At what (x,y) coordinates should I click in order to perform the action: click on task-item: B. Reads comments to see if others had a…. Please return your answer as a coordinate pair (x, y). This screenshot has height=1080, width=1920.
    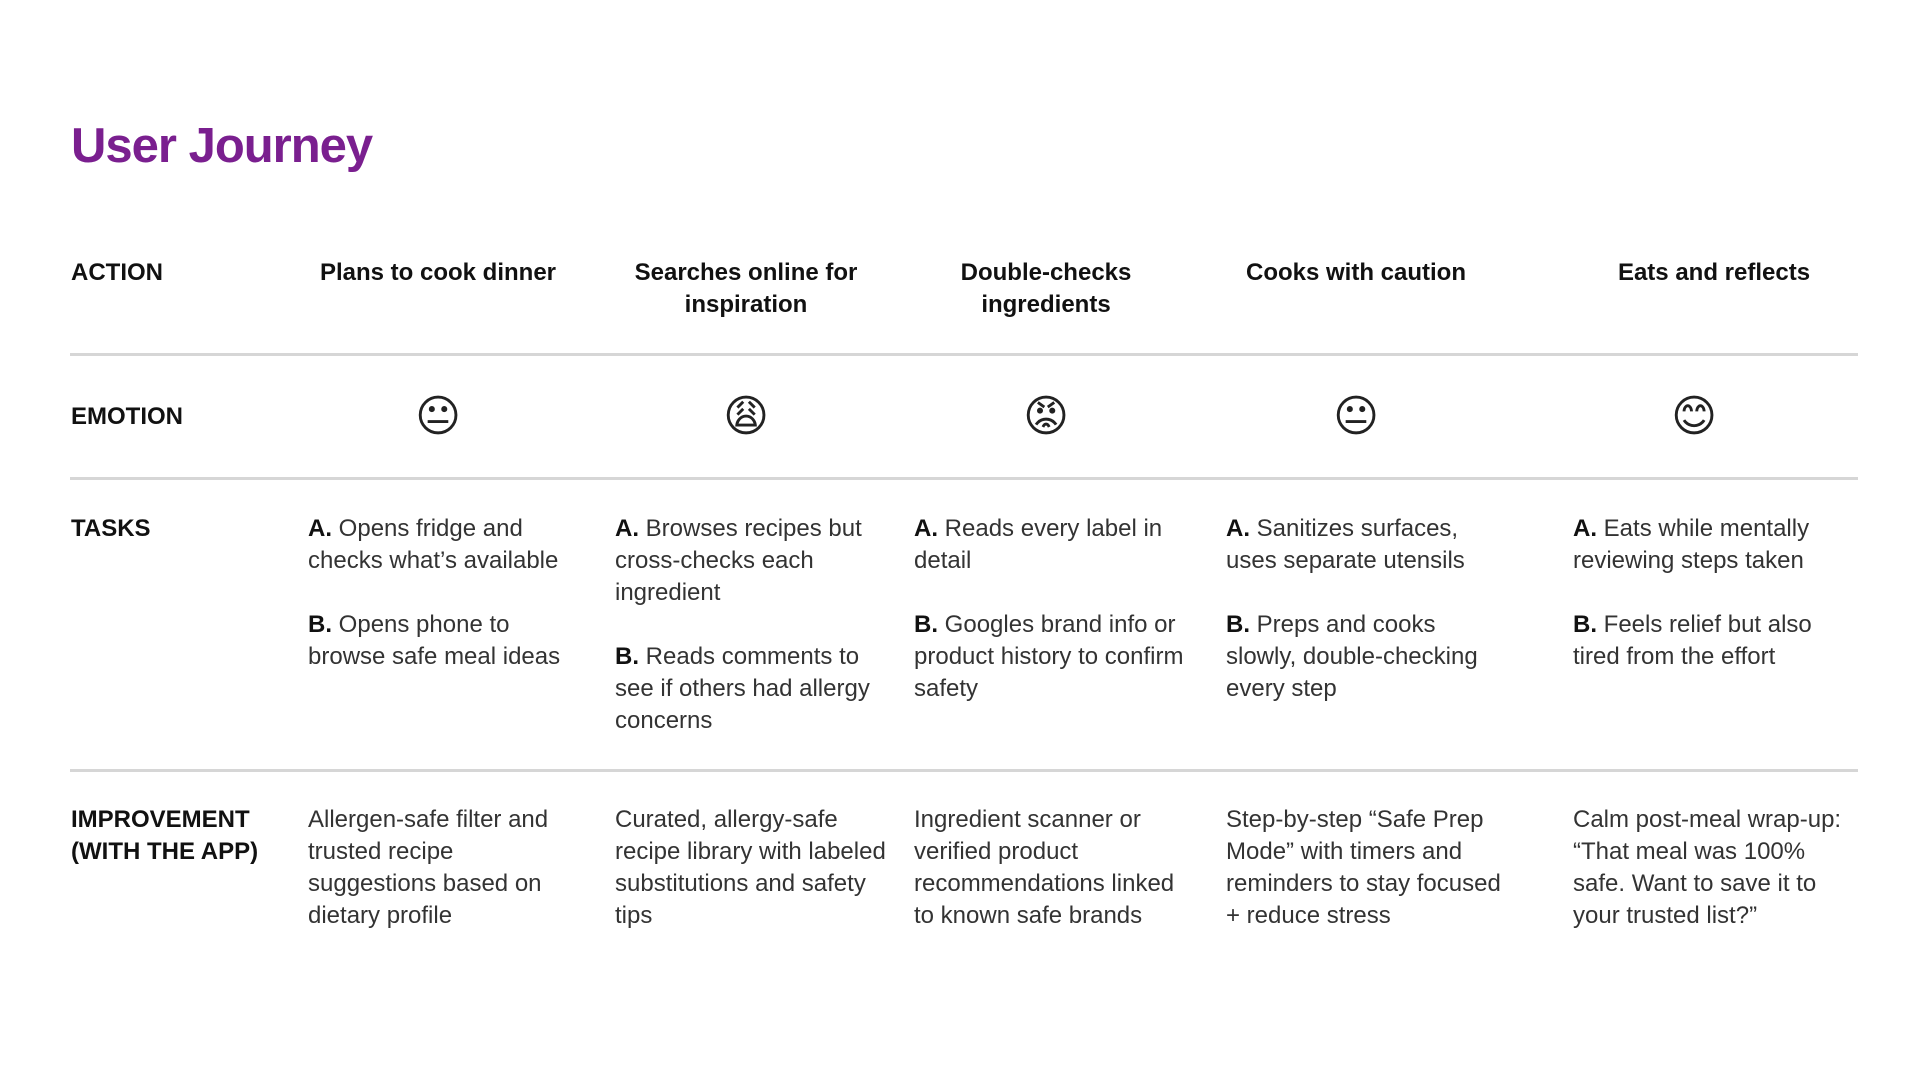
    Looking at the image, I should click on (752, 689).